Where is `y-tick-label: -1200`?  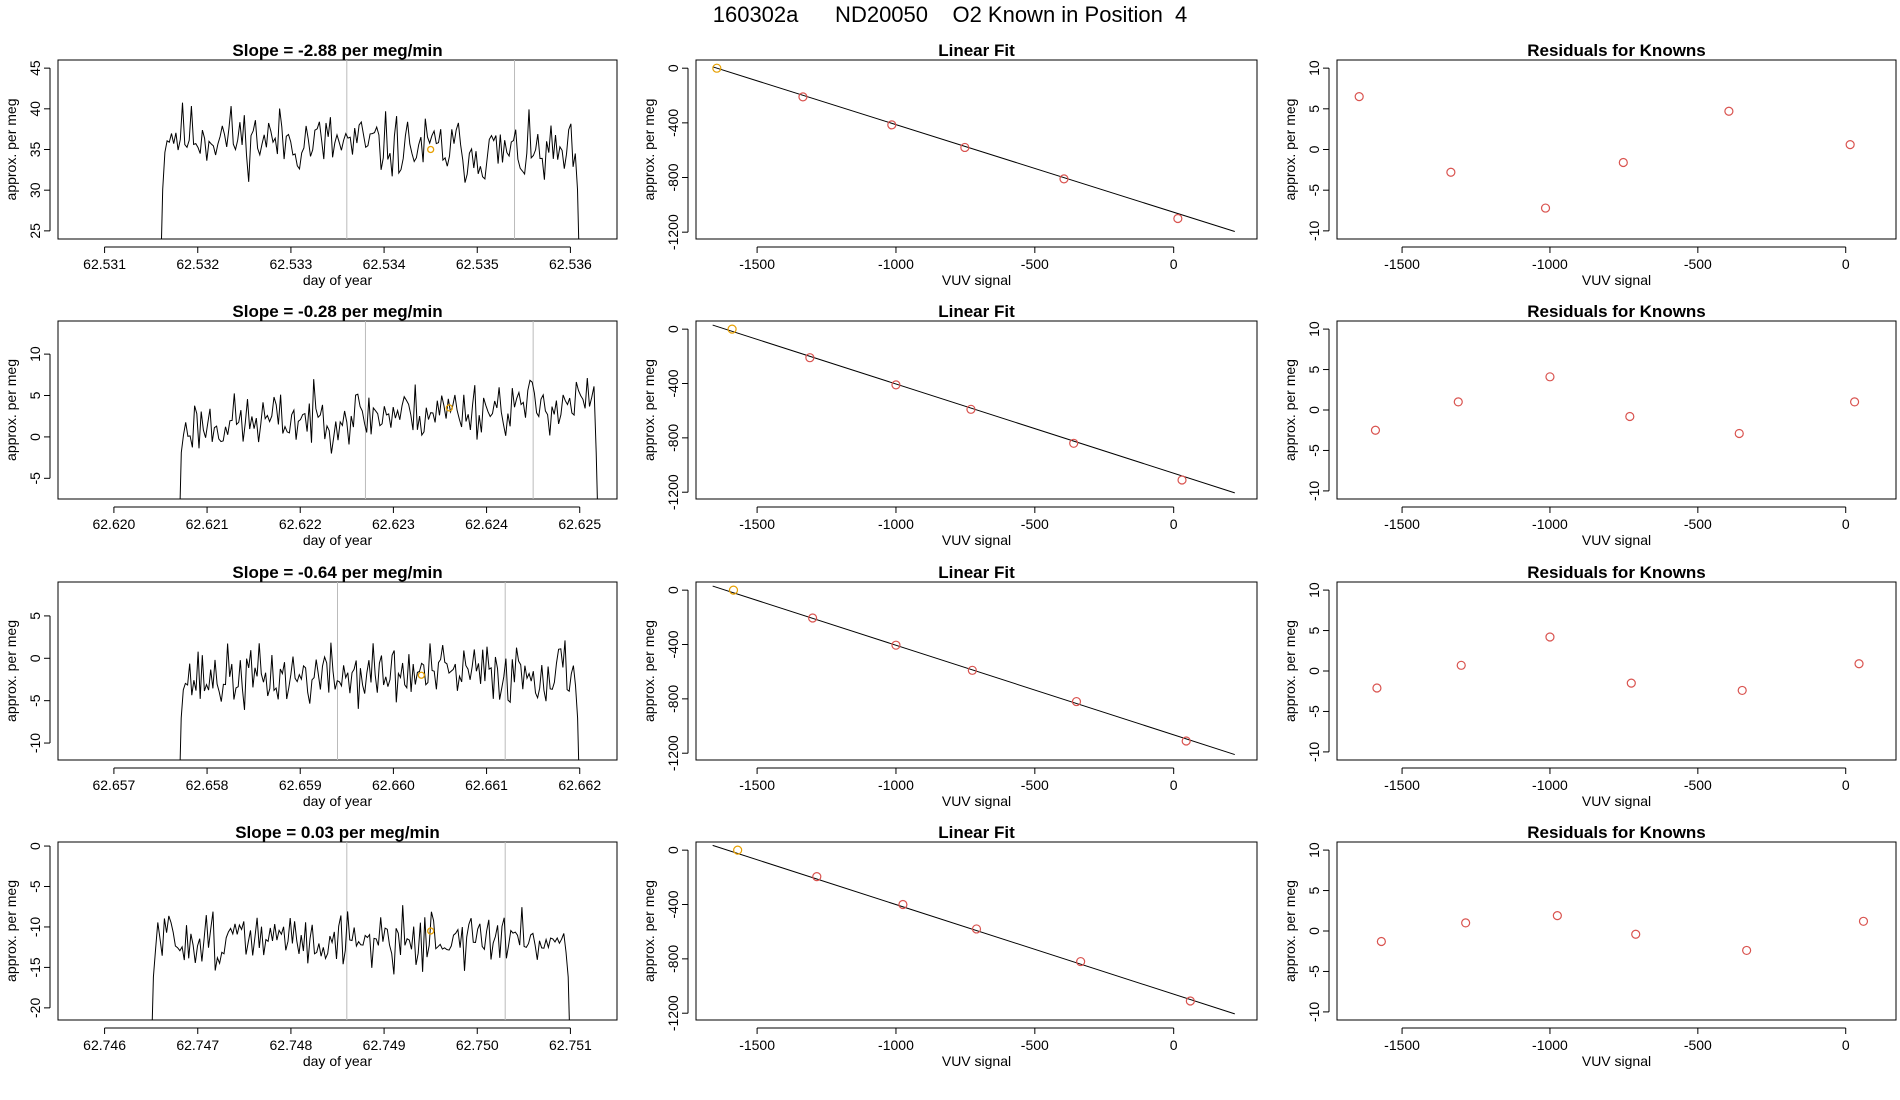
y-tick-label: -1200 is located at coordinates (673, 753).